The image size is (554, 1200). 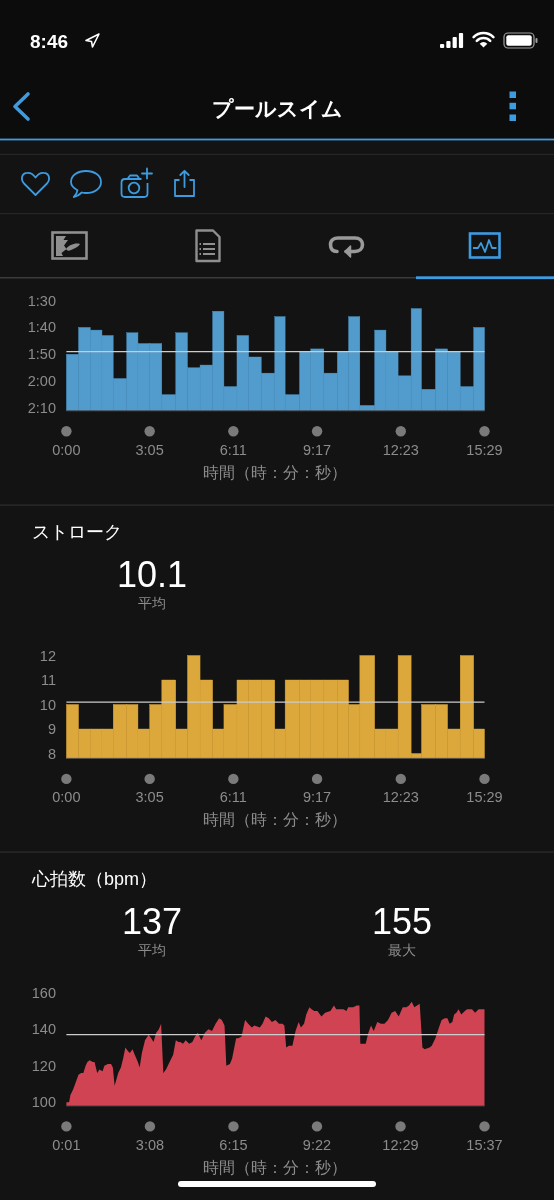 What do you see at coordinates (41, 327) in the screenshot?
I see `y-tick-label: 1:40` at bounding box center [41, 327].